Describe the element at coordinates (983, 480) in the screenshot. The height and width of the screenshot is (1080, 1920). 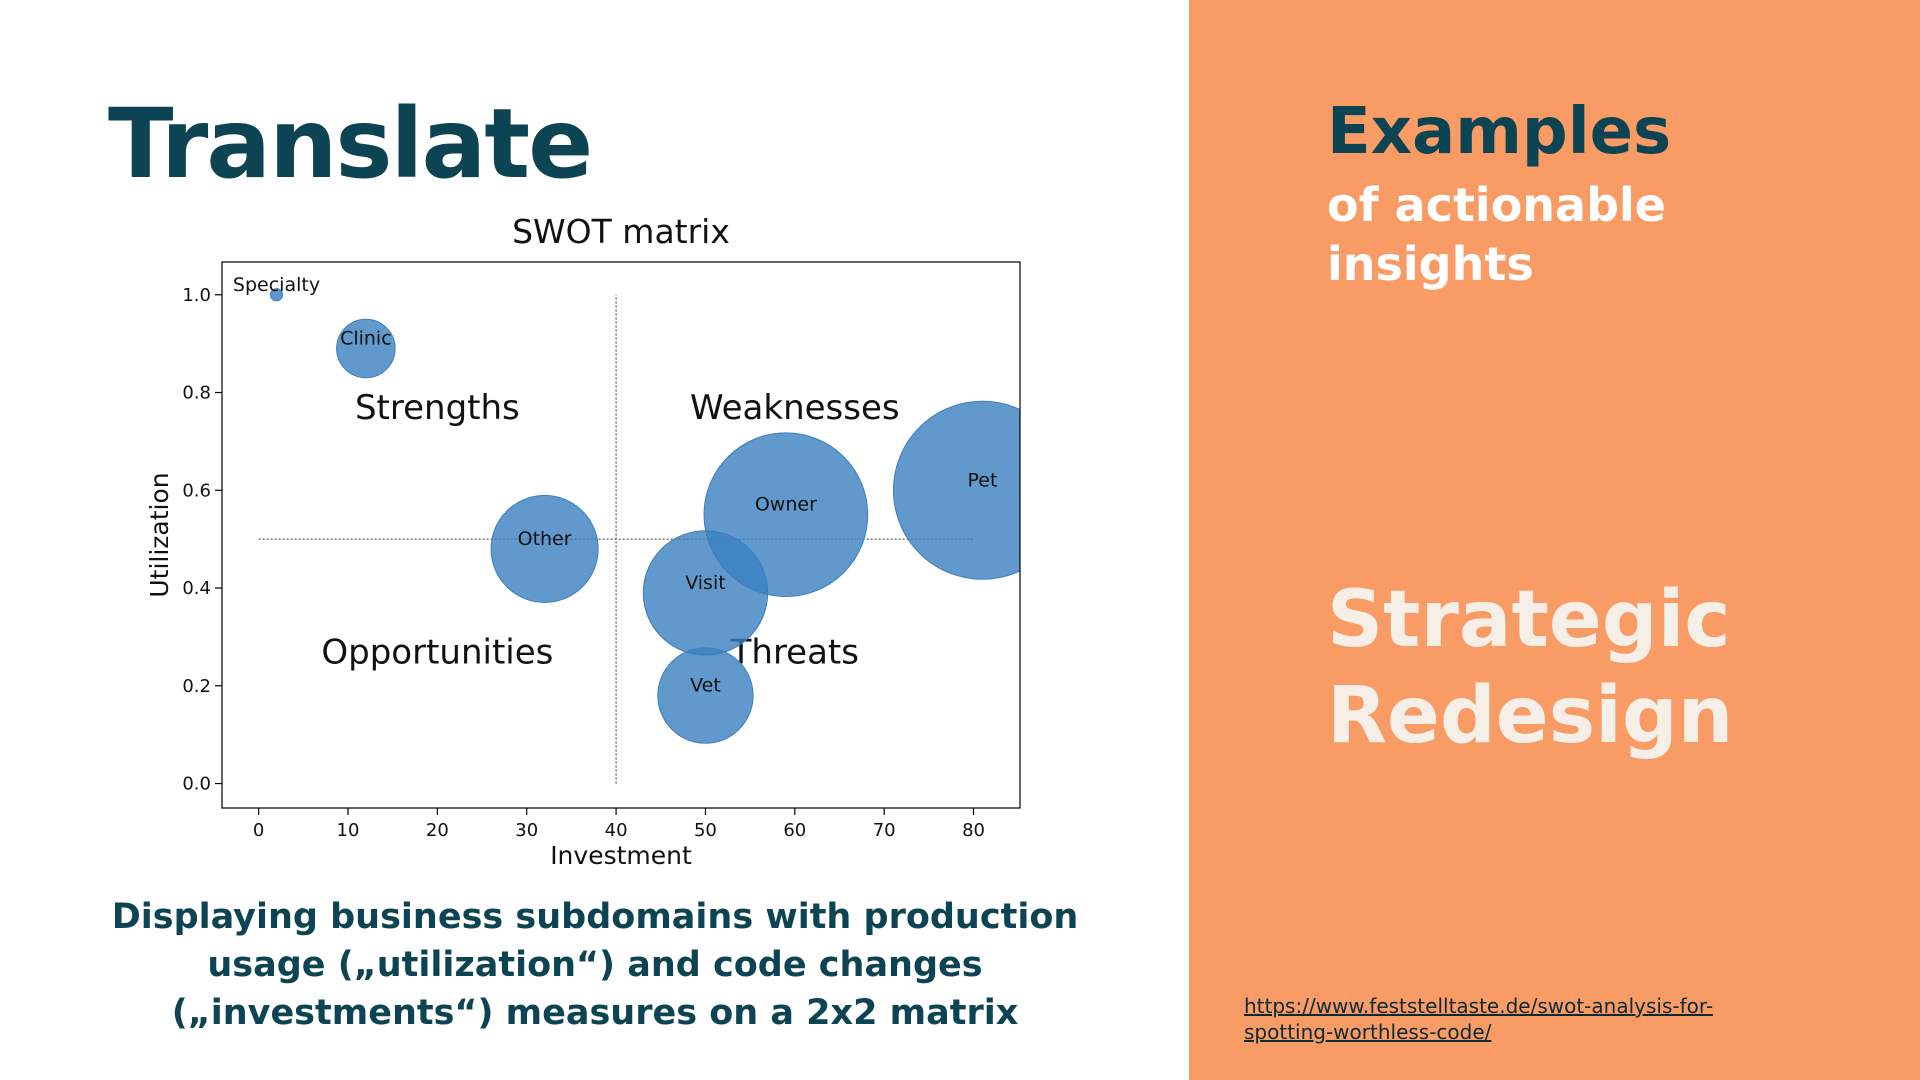
I see `bubble-label: Pet` at that location.